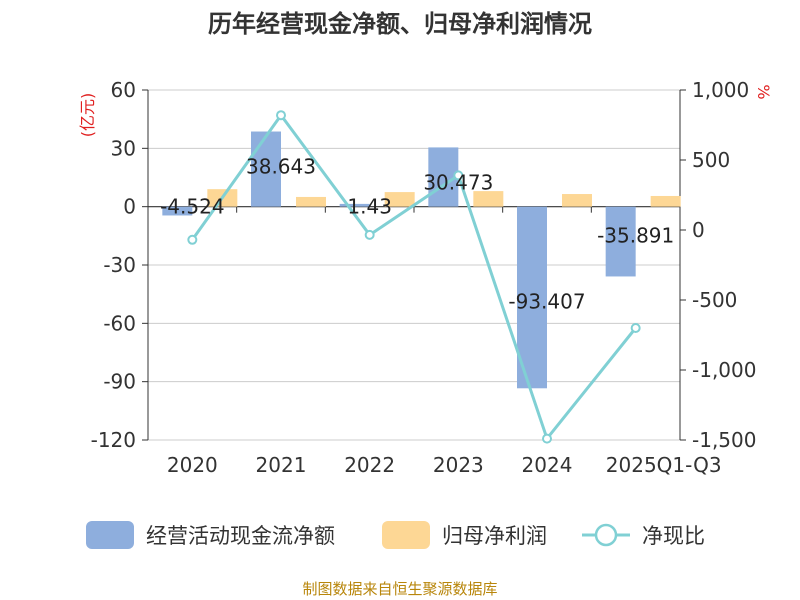 This screenshot has height=600, width=800. I want to click on right-axis: 1,000 500 0 -500 -1,000 -1,500, so click(717, 265).